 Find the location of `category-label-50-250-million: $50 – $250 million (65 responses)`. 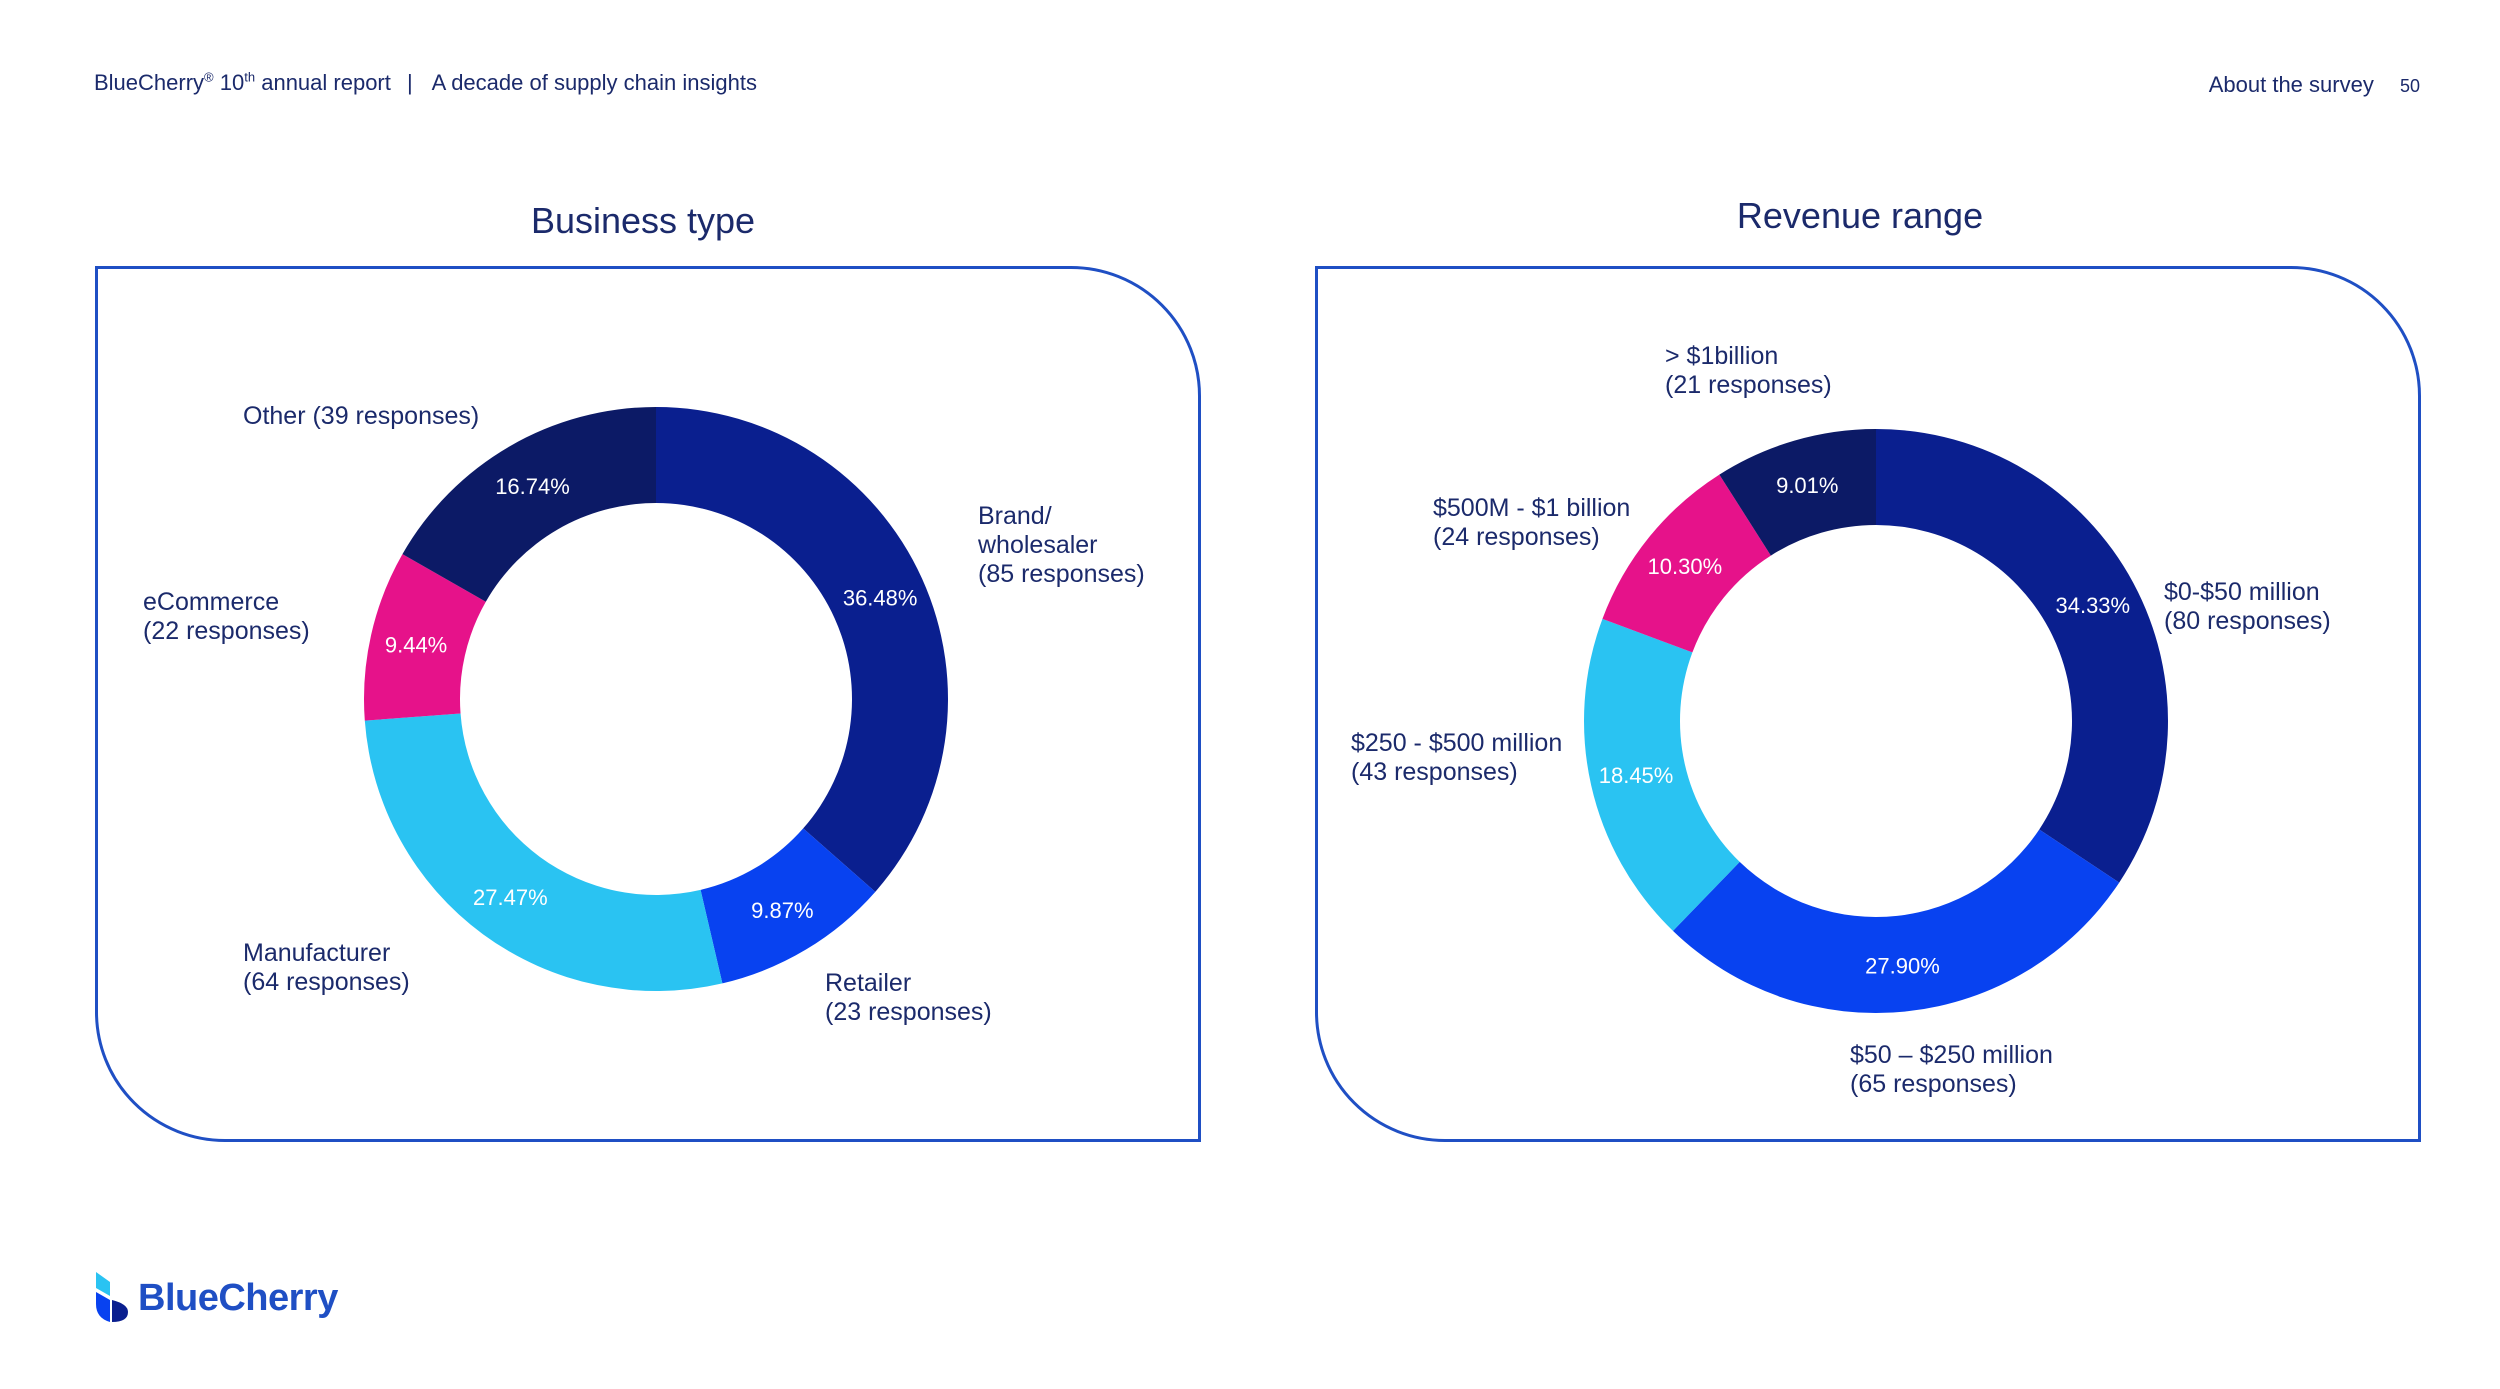

category-label-50-250-million: $50 – $250 million (65 responses) is located at coordinates (1951, 1069).